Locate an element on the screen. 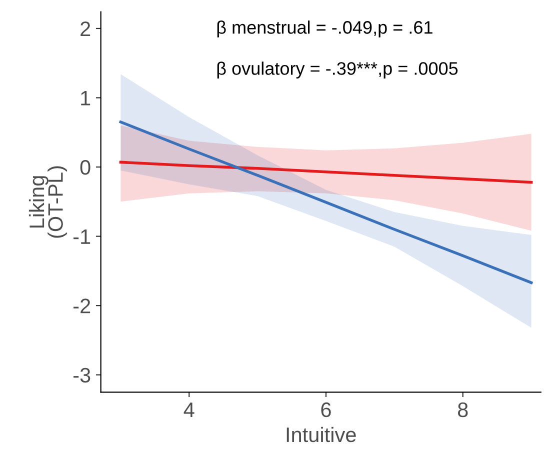 The width and height of the screenshot is (548, 456). y-tick-label: -3 is located at coordinates (82, 375).